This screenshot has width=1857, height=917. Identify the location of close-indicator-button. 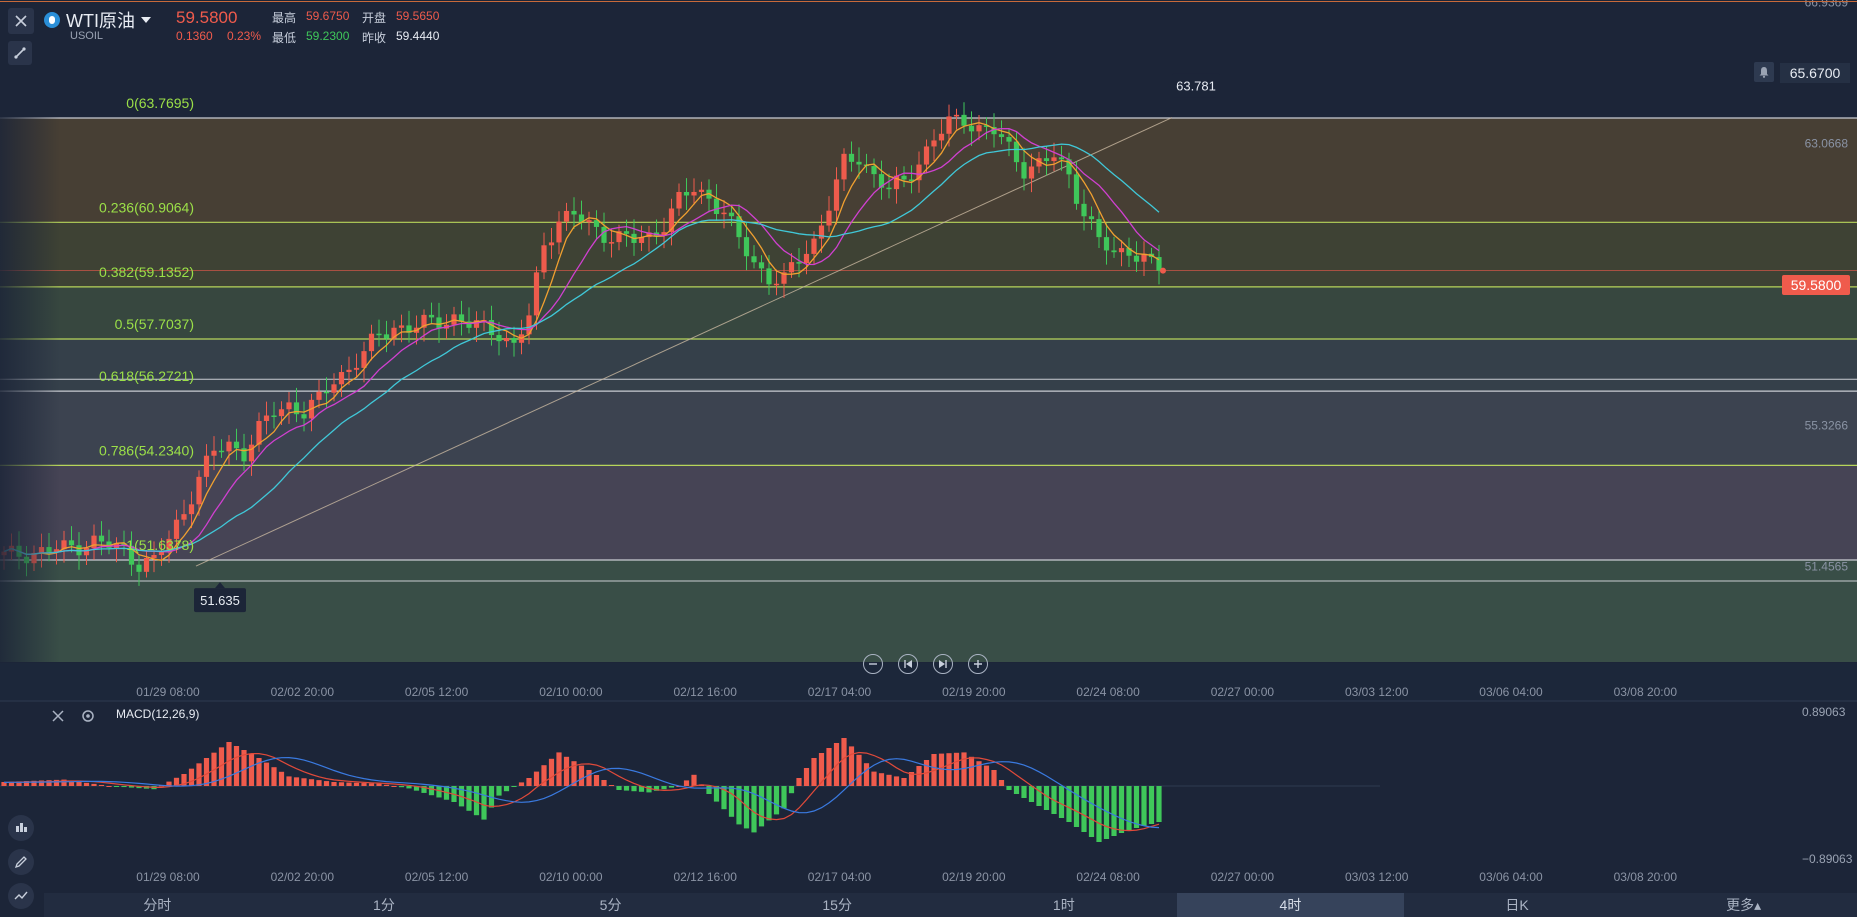
(58, 716).